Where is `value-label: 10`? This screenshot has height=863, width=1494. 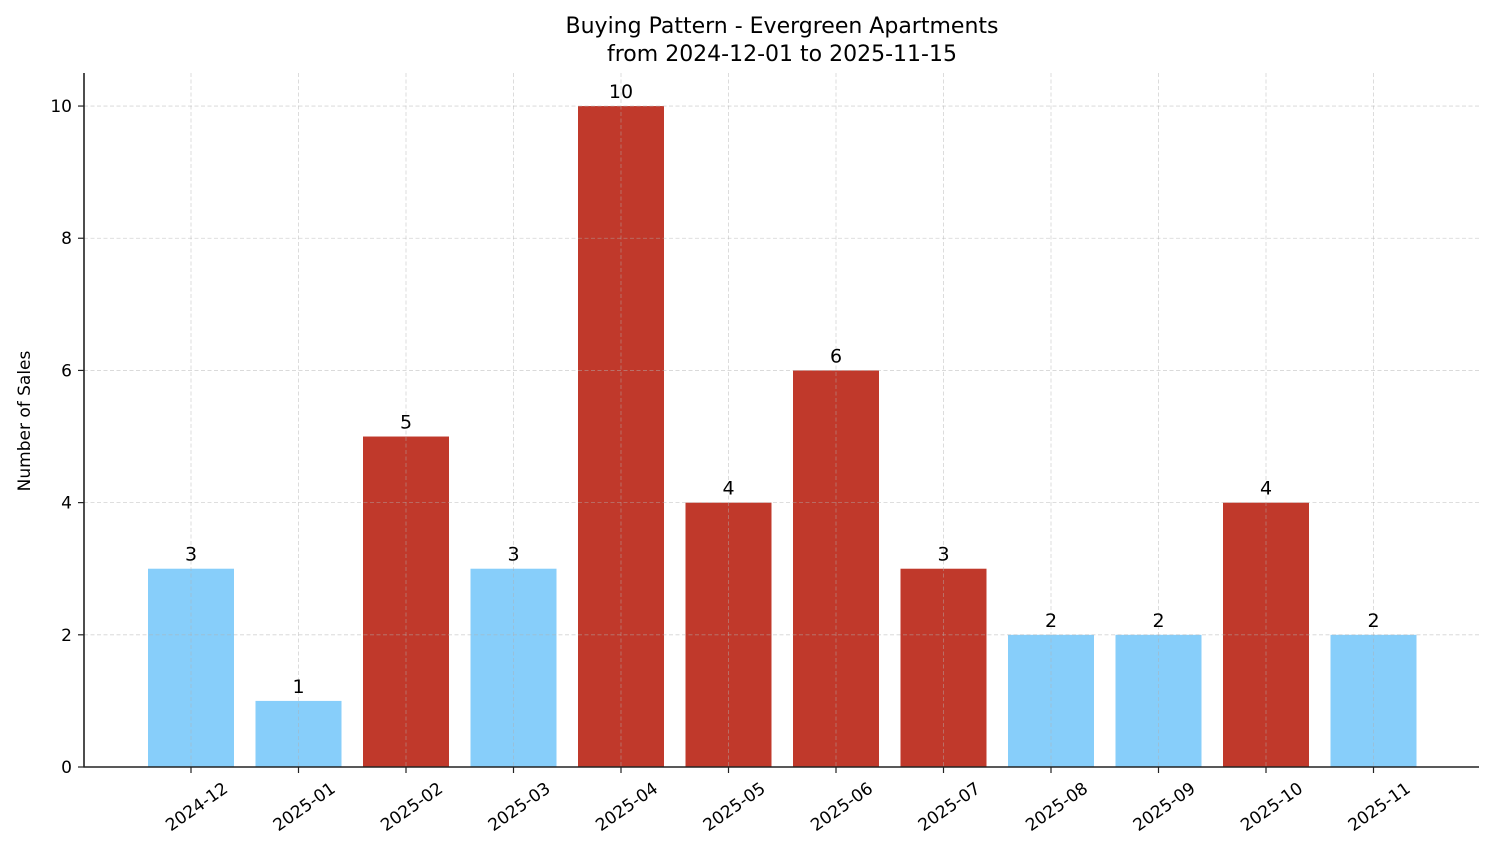
value-label: 10 is located at coordinates (621, 92).